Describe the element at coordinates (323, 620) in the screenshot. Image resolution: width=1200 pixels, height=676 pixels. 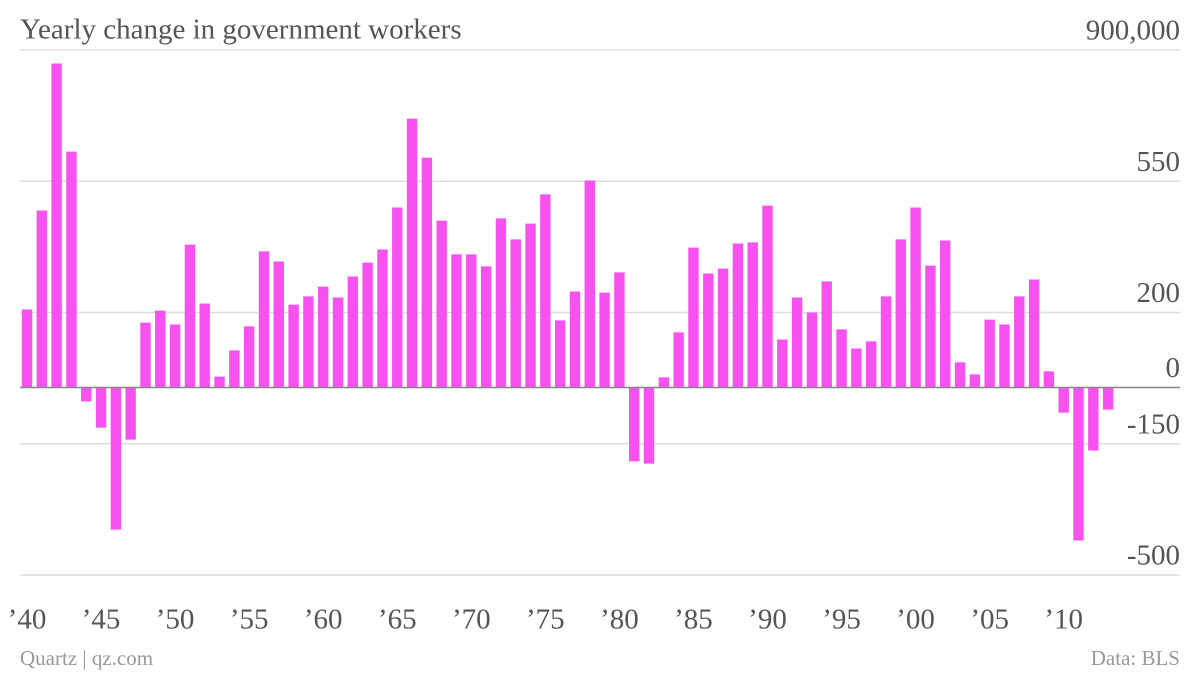
I see `x-tick-label: ’60` at that location.